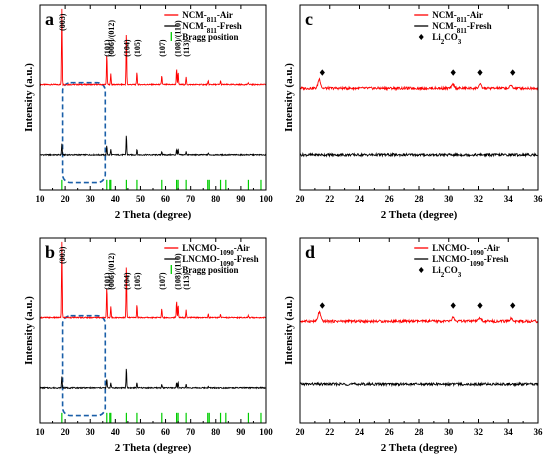  I want to click on legend-label: LNCMO-1090-Air, so click(216, 250).